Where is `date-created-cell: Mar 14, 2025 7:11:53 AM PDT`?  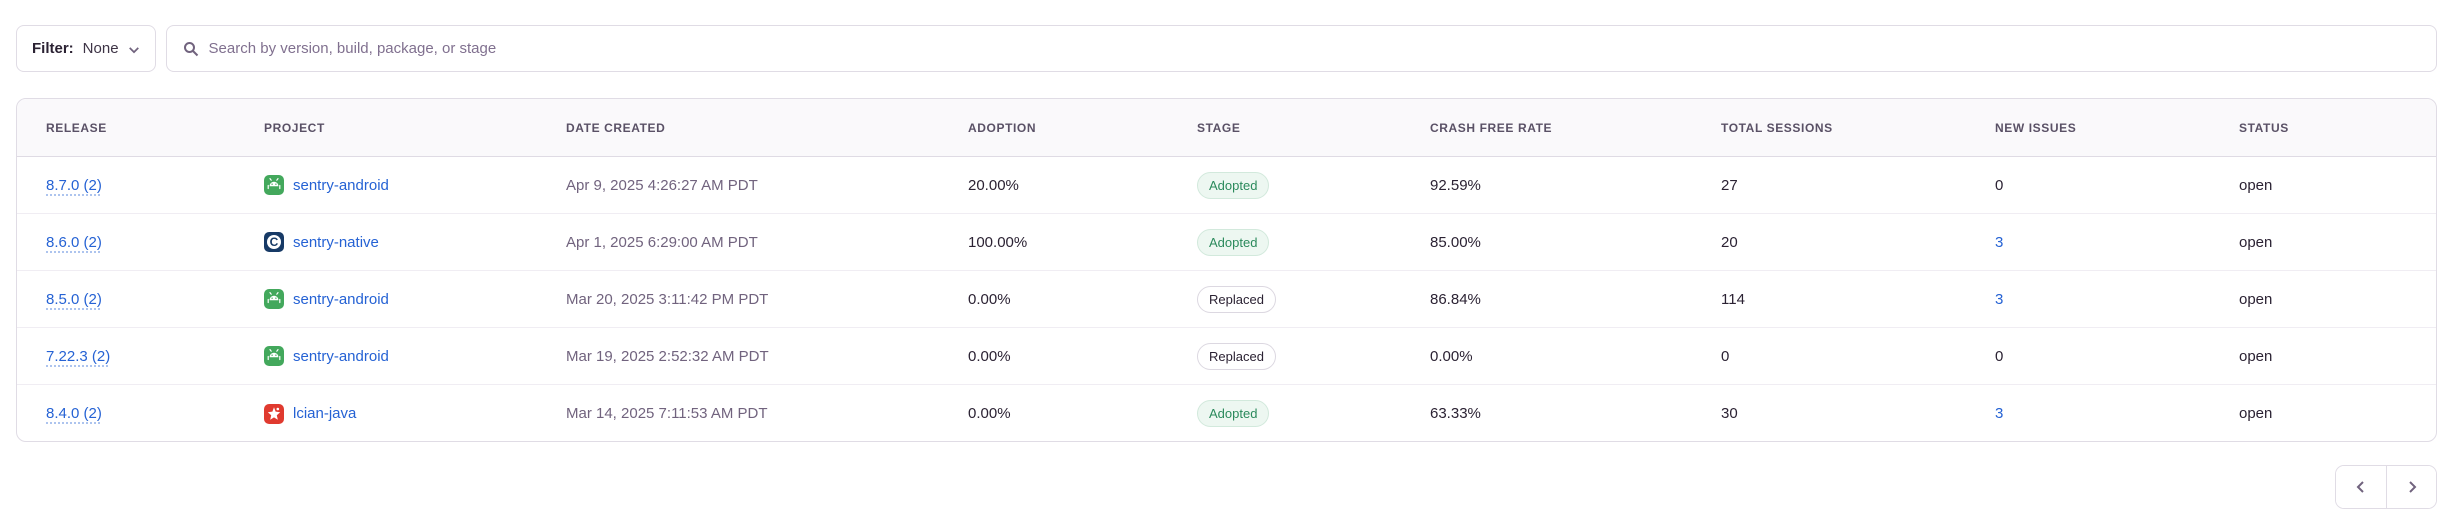
date-created-cell: Mar 14, 2025 7:11:53 AM PDT is located at coordinates (667, 413).